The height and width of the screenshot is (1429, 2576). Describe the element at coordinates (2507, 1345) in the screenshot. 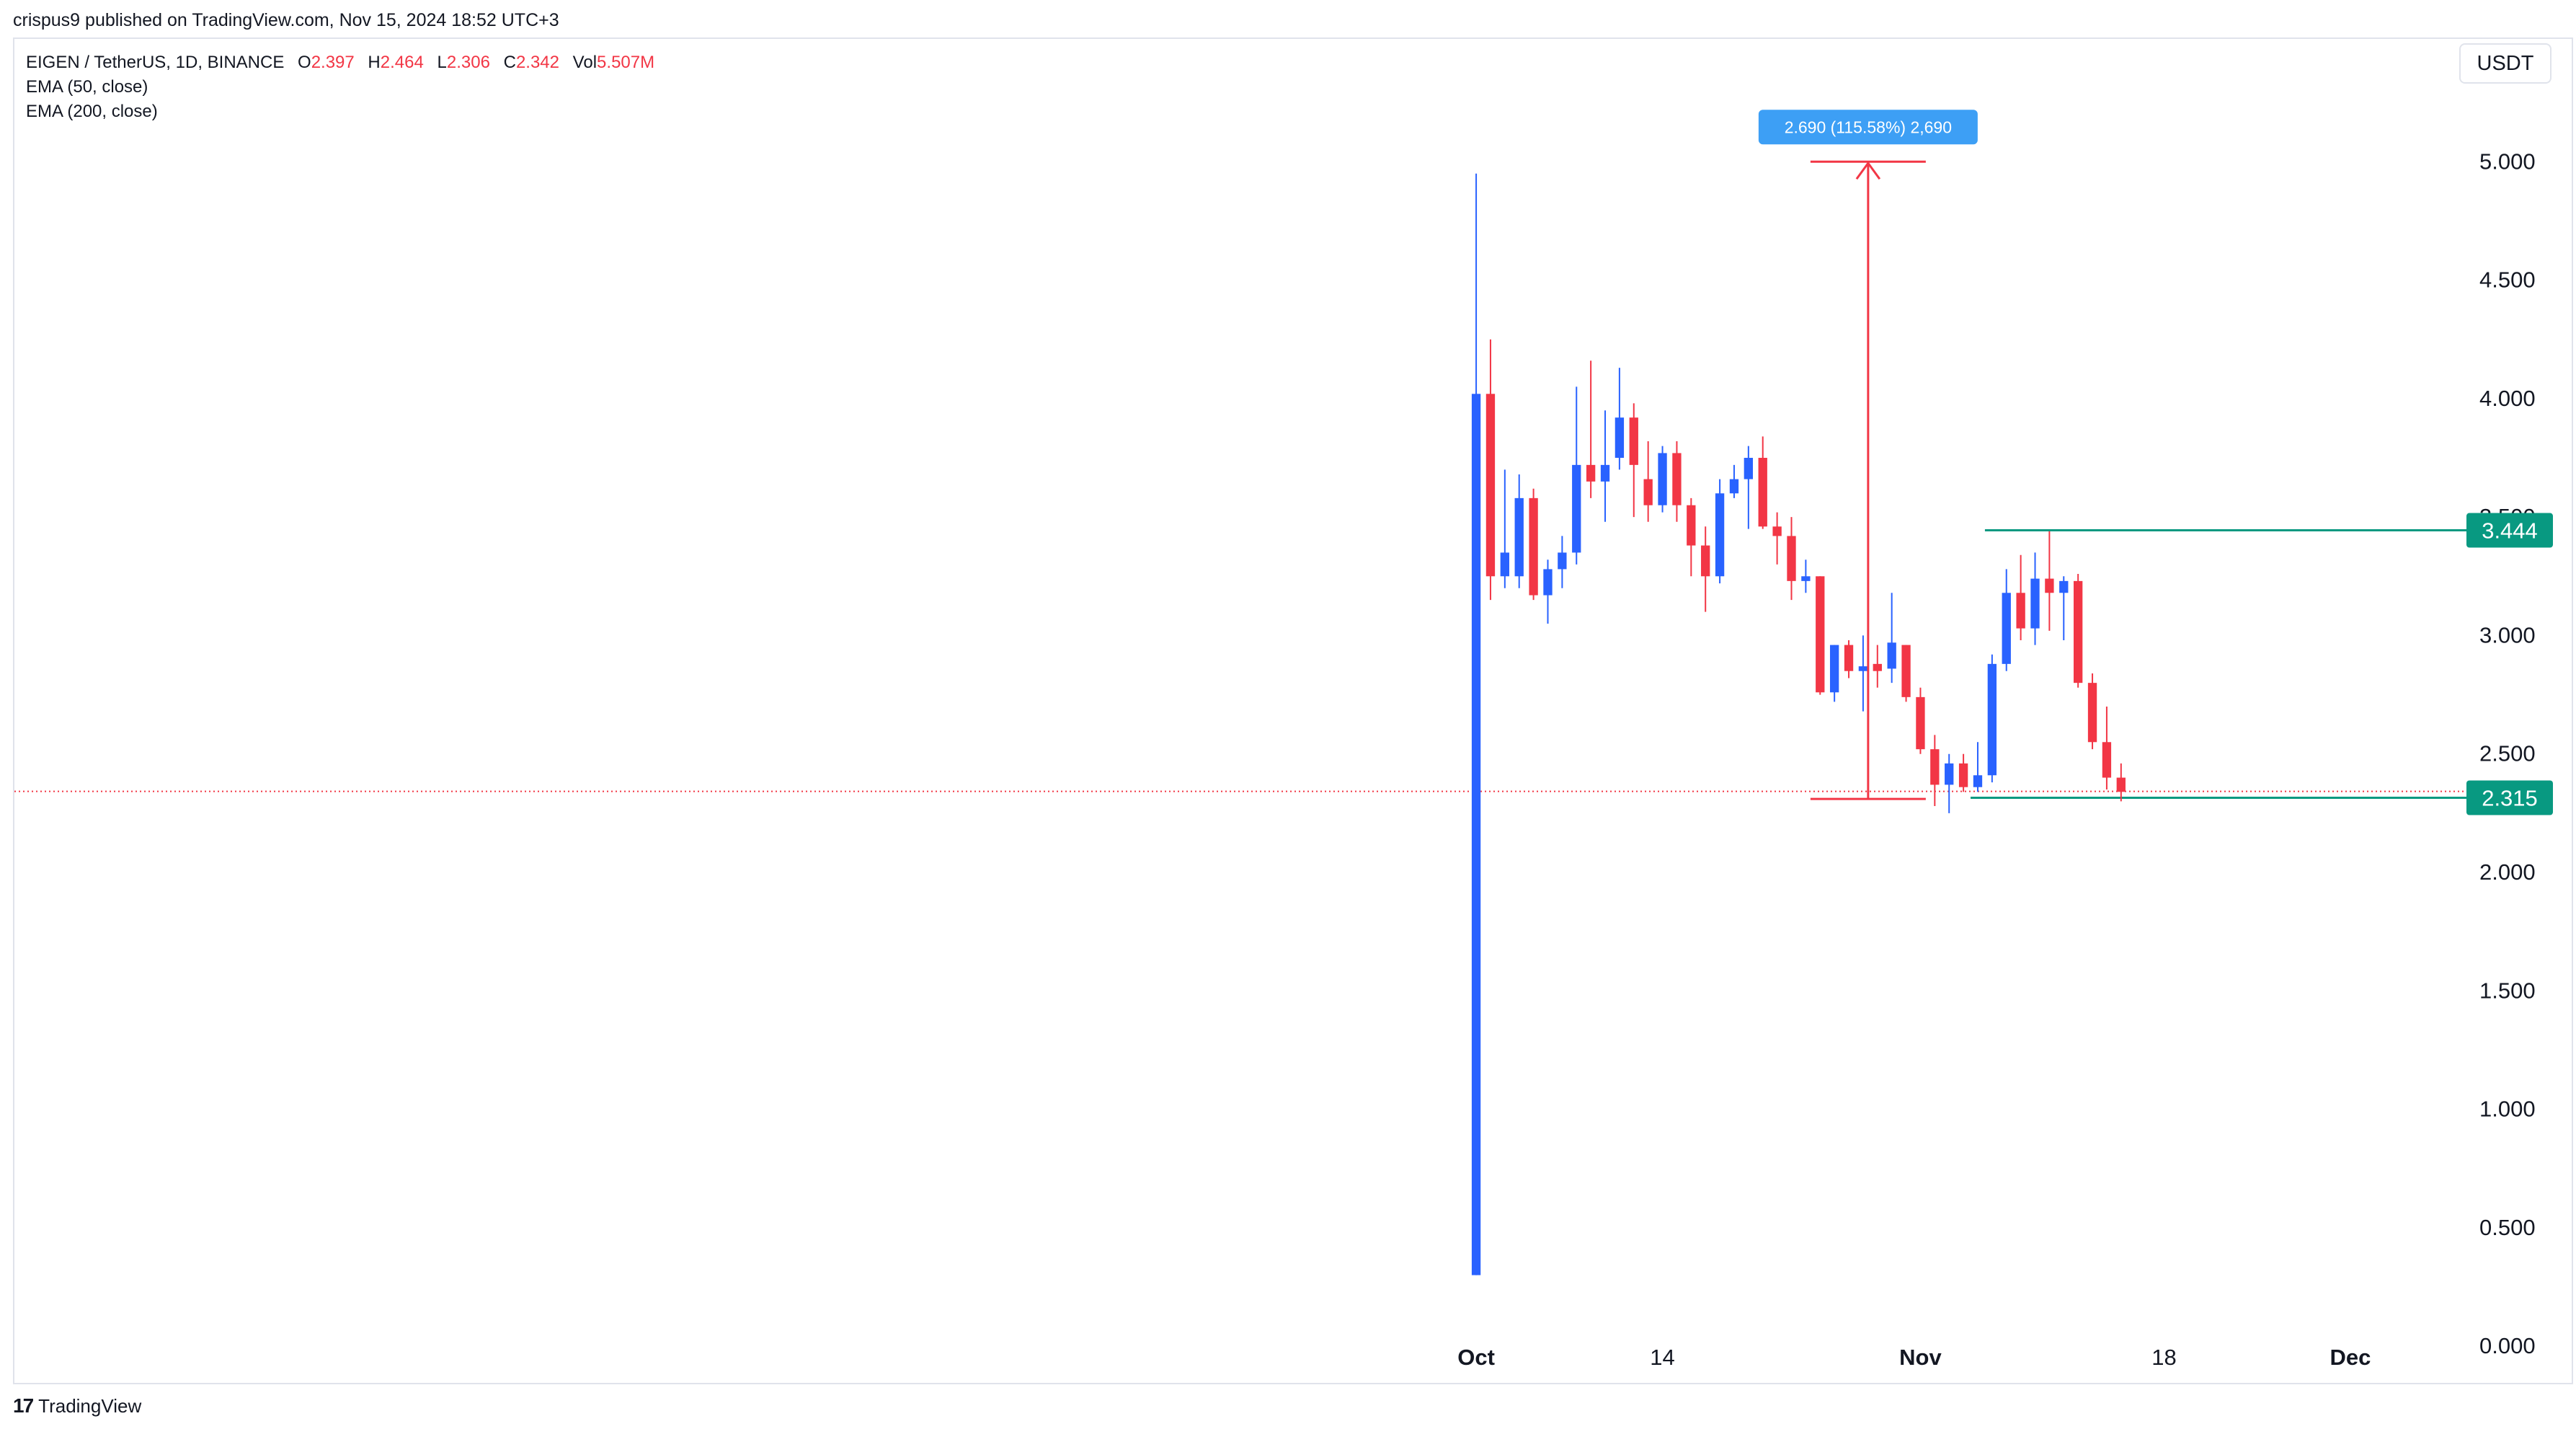

I see `y-tick-label: 0.000` at that location.